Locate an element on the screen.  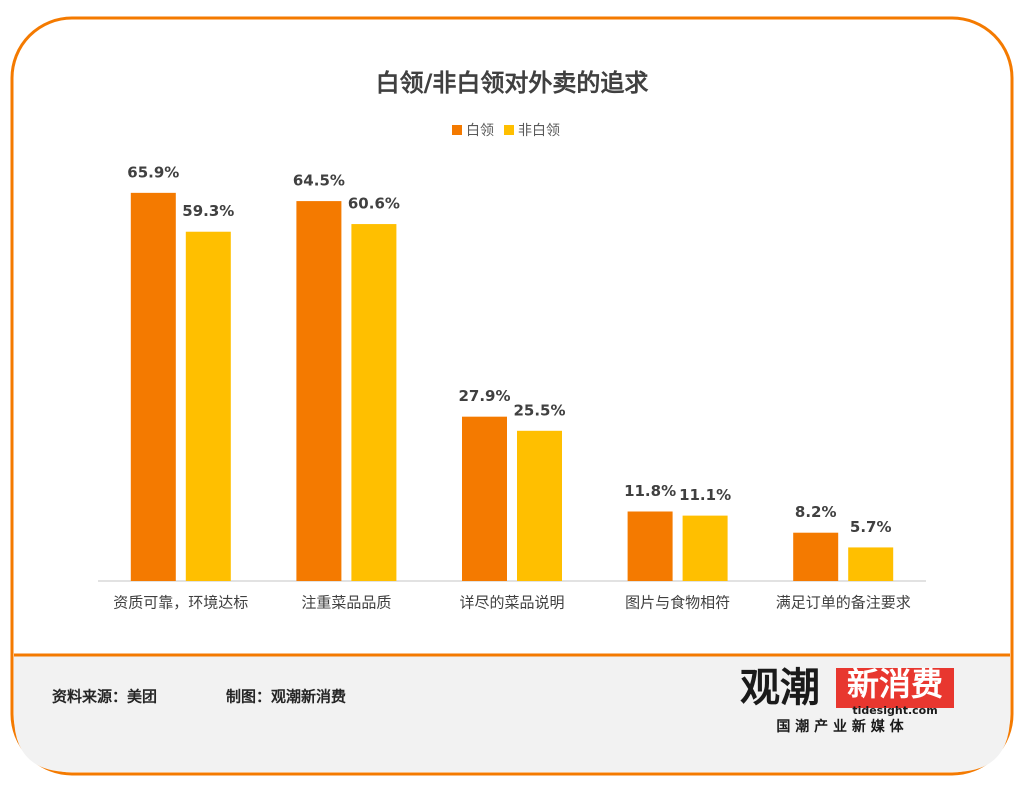
value-label: 11.8% is located at coordinates (650, 491).